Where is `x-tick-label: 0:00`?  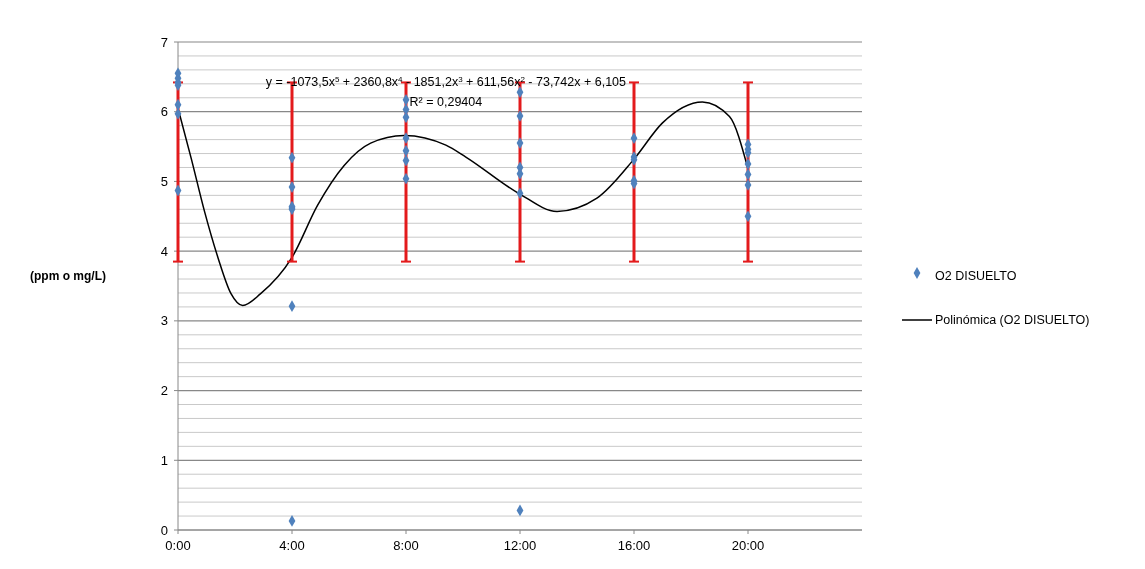 x-tick-label: 0:00 is located at coordinates (178, 545).